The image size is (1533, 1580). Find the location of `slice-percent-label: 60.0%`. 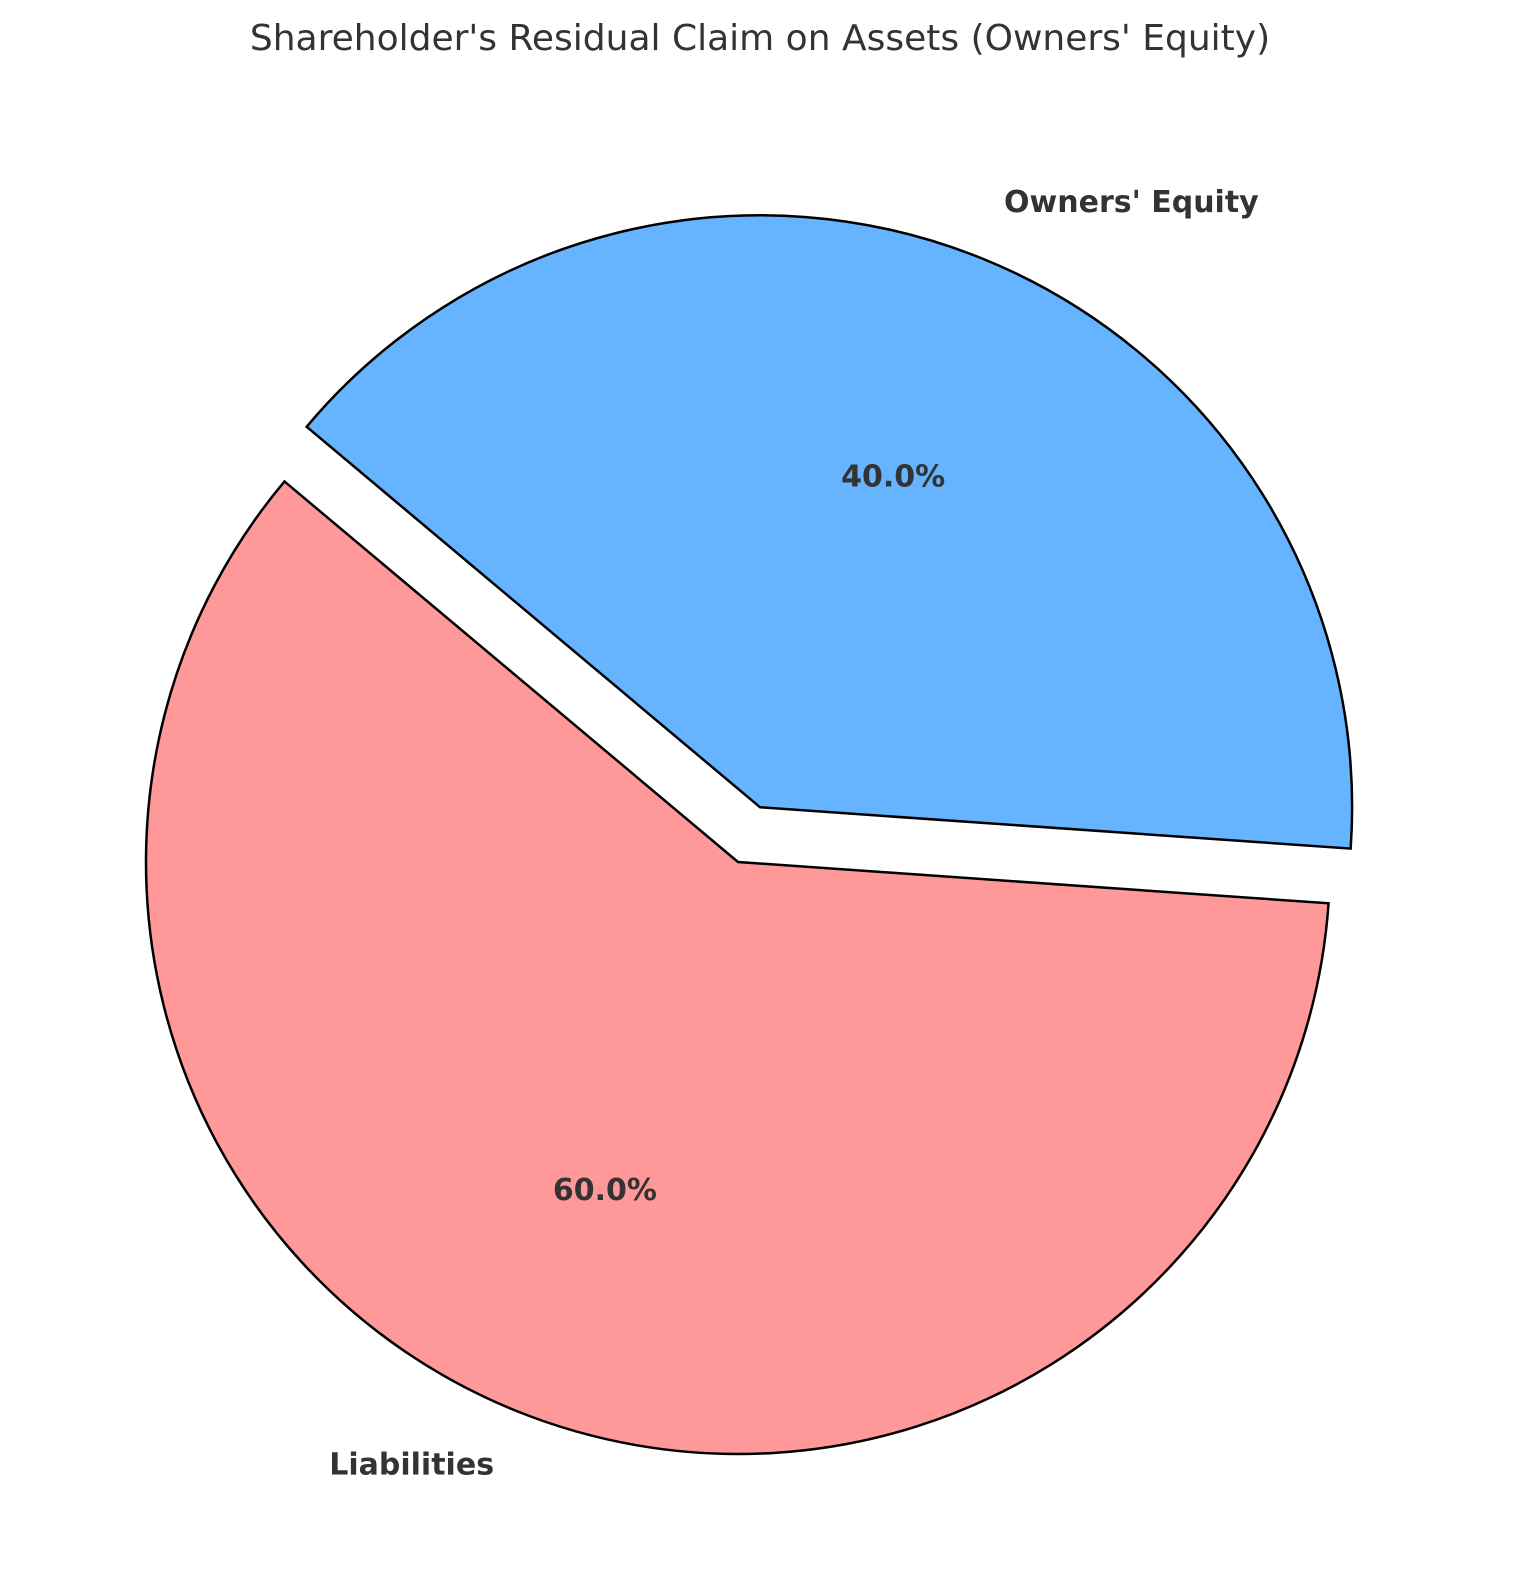

slice-percent-label: 60.0% is located at coordinates (605, 1190).